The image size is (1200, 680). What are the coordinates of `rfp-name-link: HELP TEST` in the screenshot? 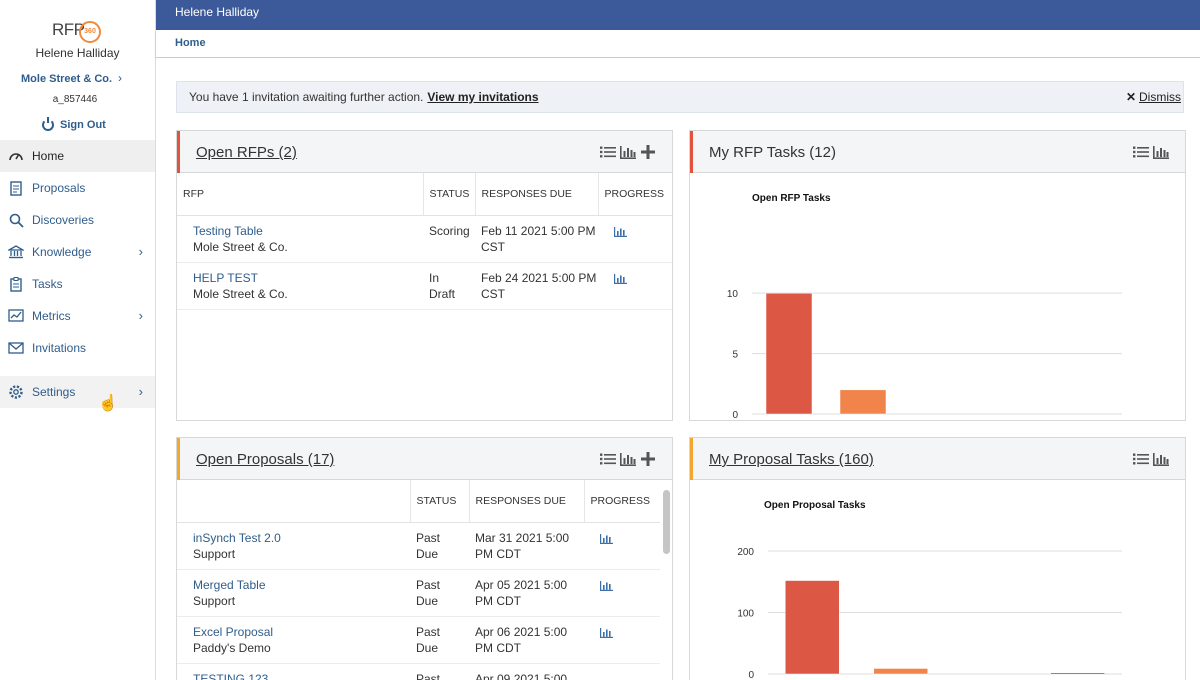 It's located at (225, 277).